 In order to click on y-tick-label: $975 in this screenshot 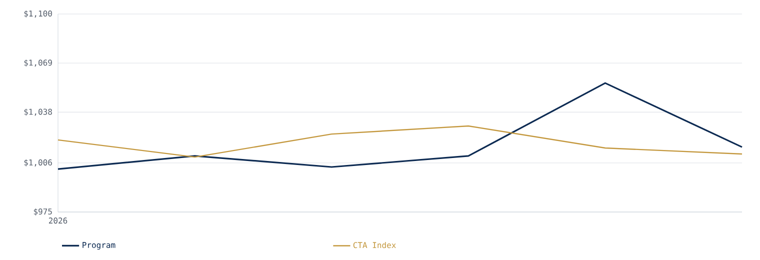, I will do `click(43, 212)`.